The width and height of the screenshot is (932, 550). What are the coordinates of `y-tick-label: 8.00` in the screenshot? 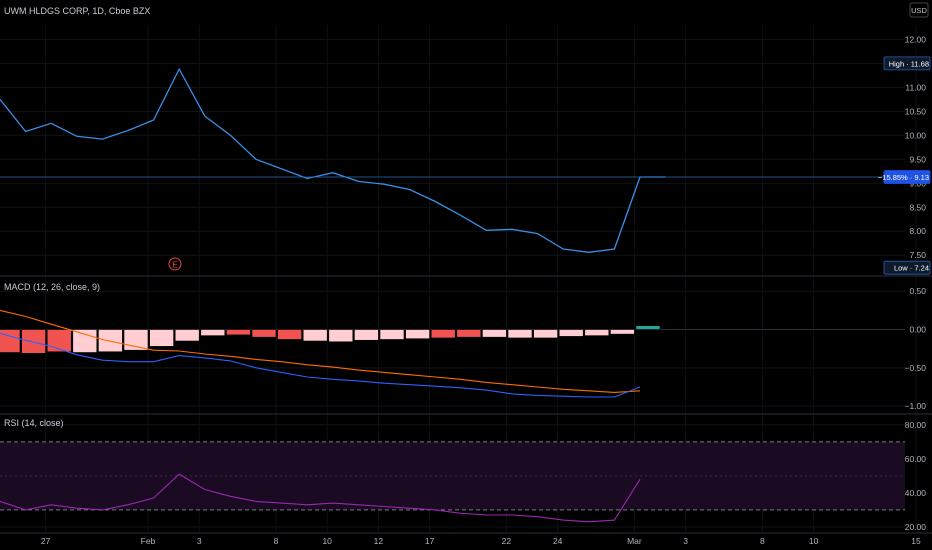 It's located at (917, 231).